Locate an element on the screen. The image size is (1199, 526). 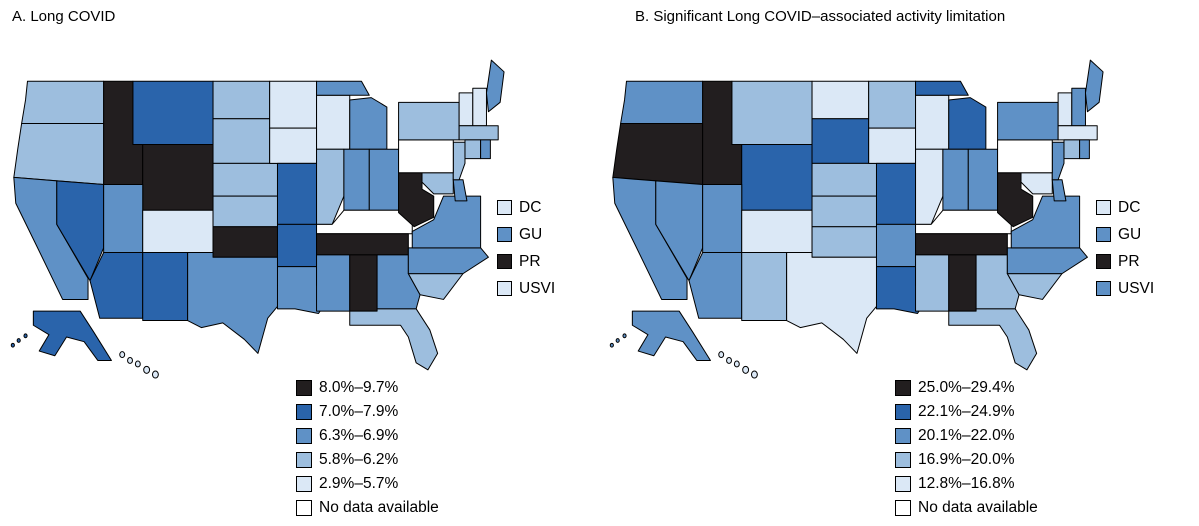
panel-b-territory-legend: DC GU PR USVI is located at coordinates (1125, 248).